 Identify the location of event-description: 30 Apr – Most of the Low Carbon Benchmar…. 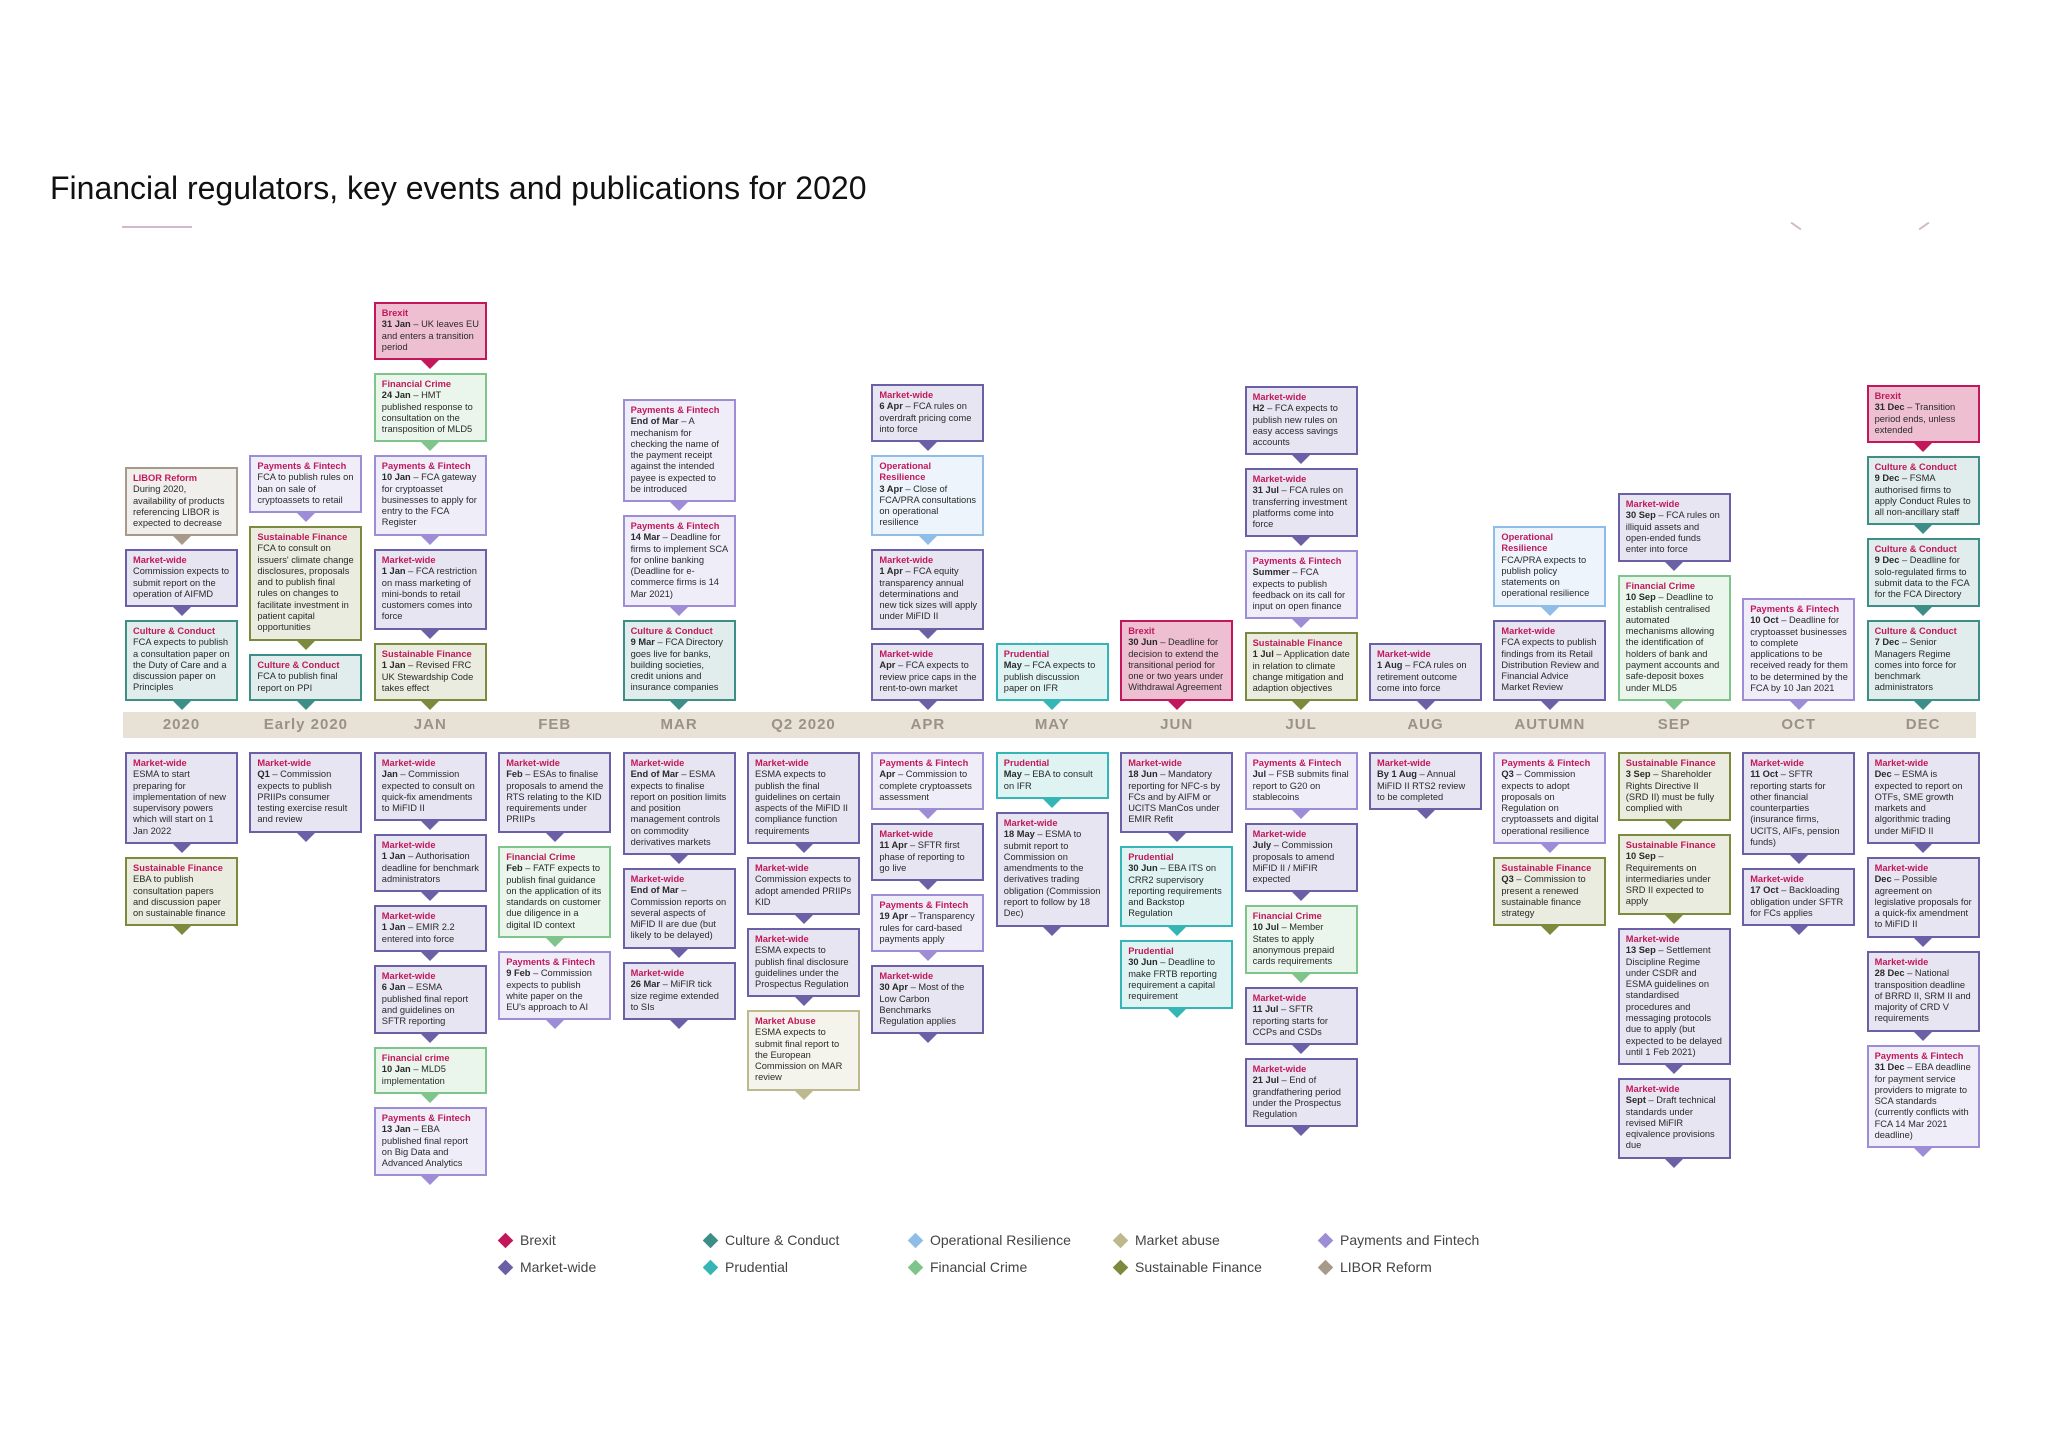
(928, 1004).